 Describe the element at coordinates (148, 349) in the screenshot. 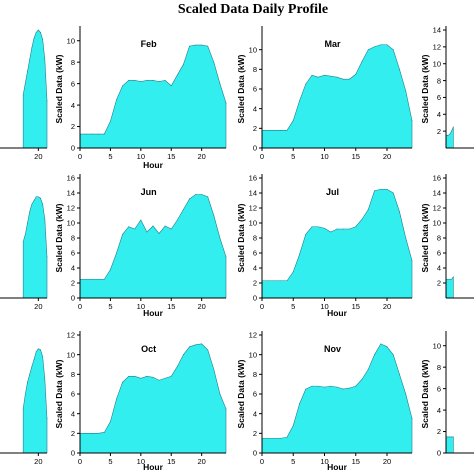

I see `panel-title: Oct` at that location.